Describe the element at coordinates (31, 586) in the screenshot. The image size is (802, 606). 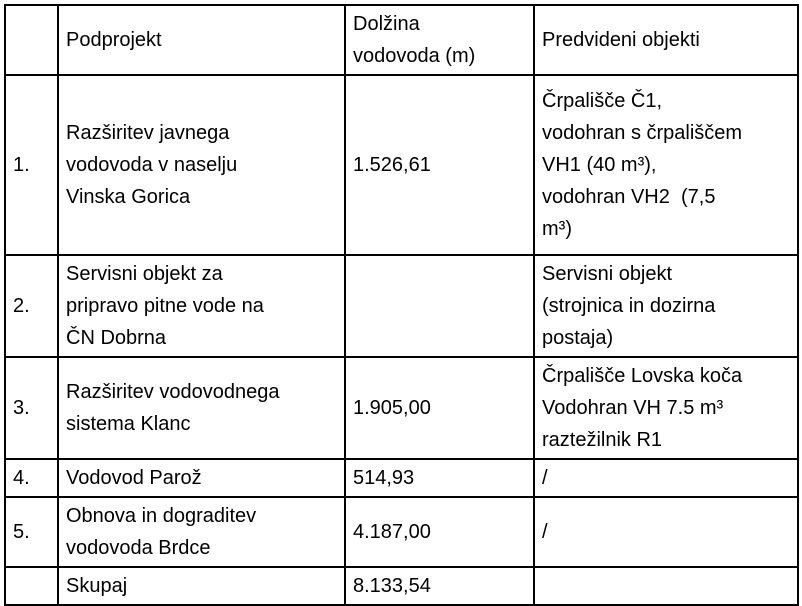
I see `footer-number-cell` at that location.